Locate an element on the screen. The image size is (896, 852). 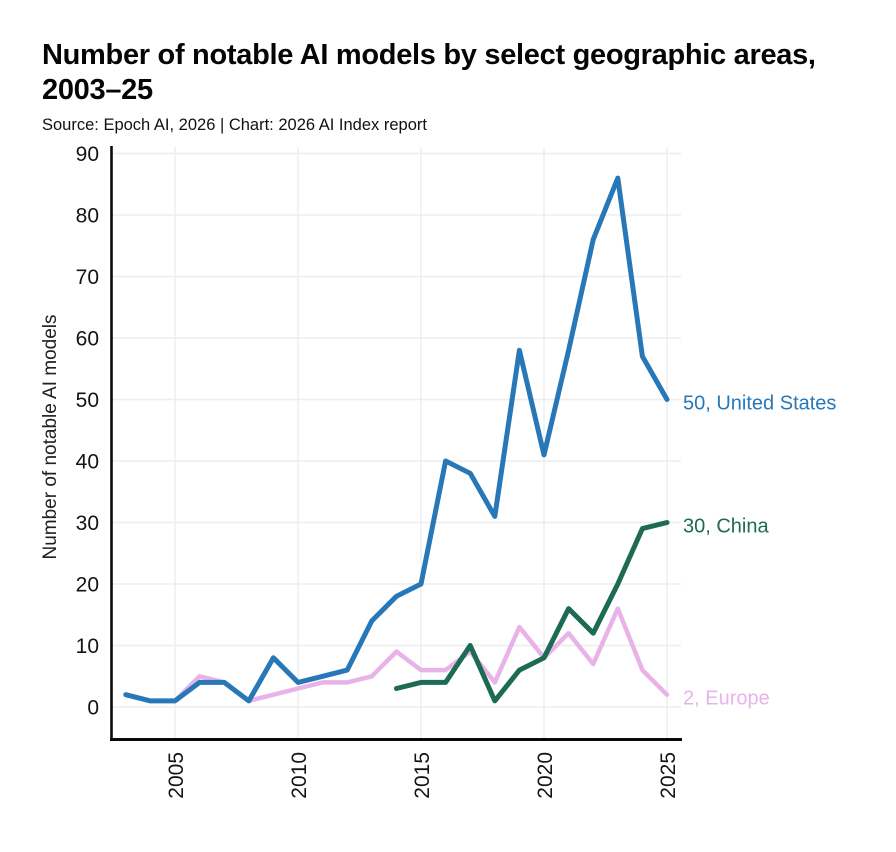
series-end-label-europe: 2, Europe is located at coordinates (726, 699).